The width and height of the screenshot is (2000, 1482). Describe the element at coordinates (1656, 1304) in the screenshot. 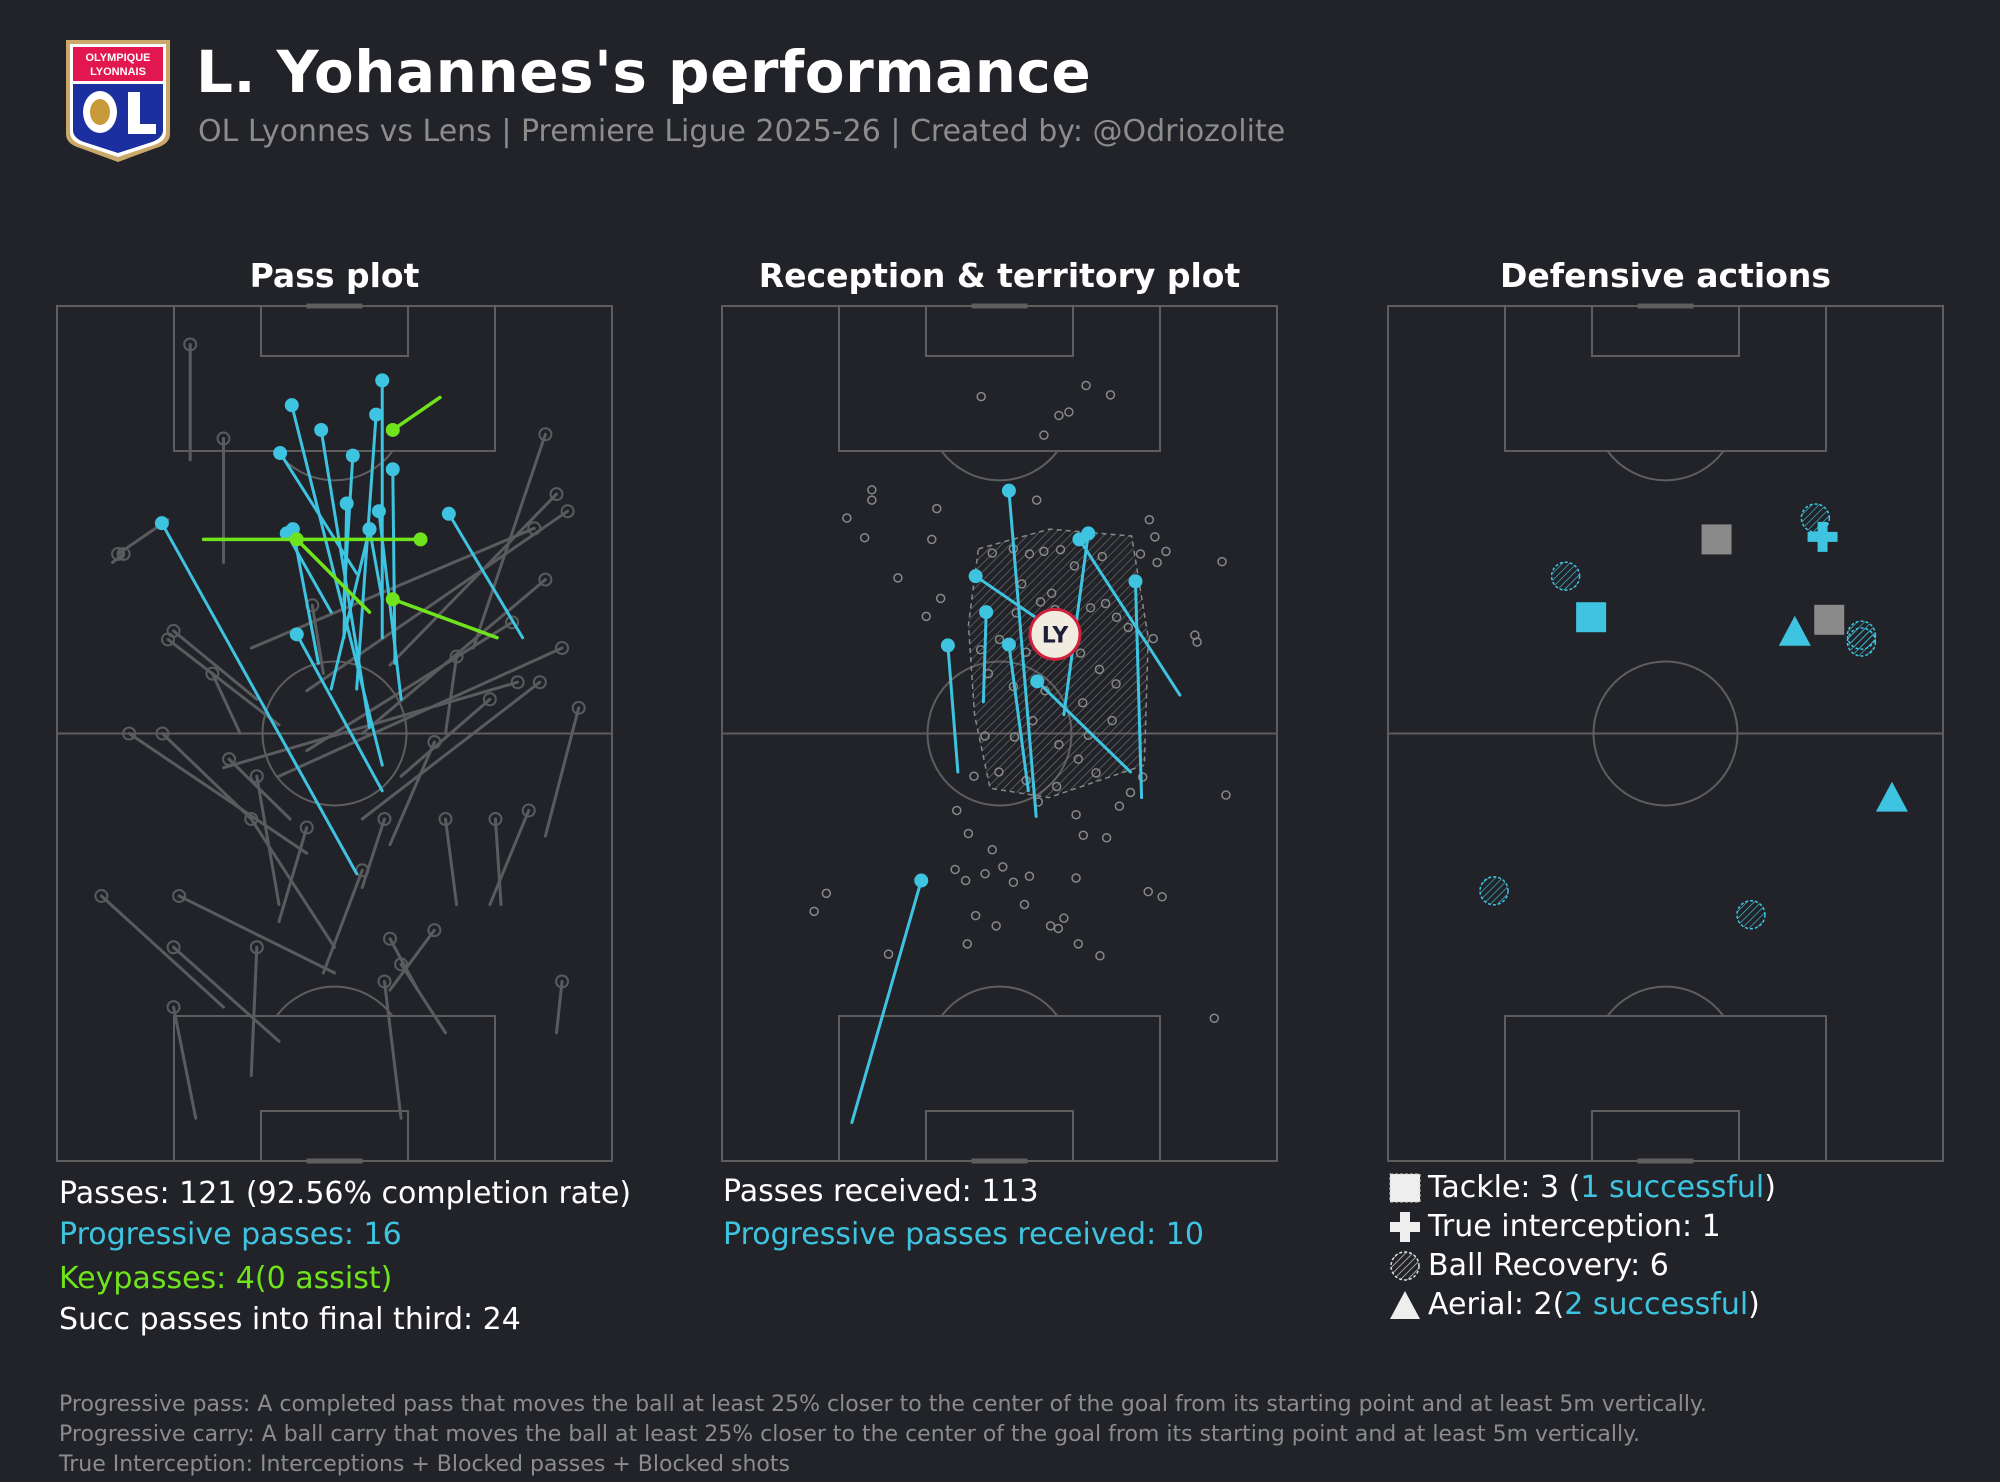

I see `aerial-successful: 2 successful` at that location.